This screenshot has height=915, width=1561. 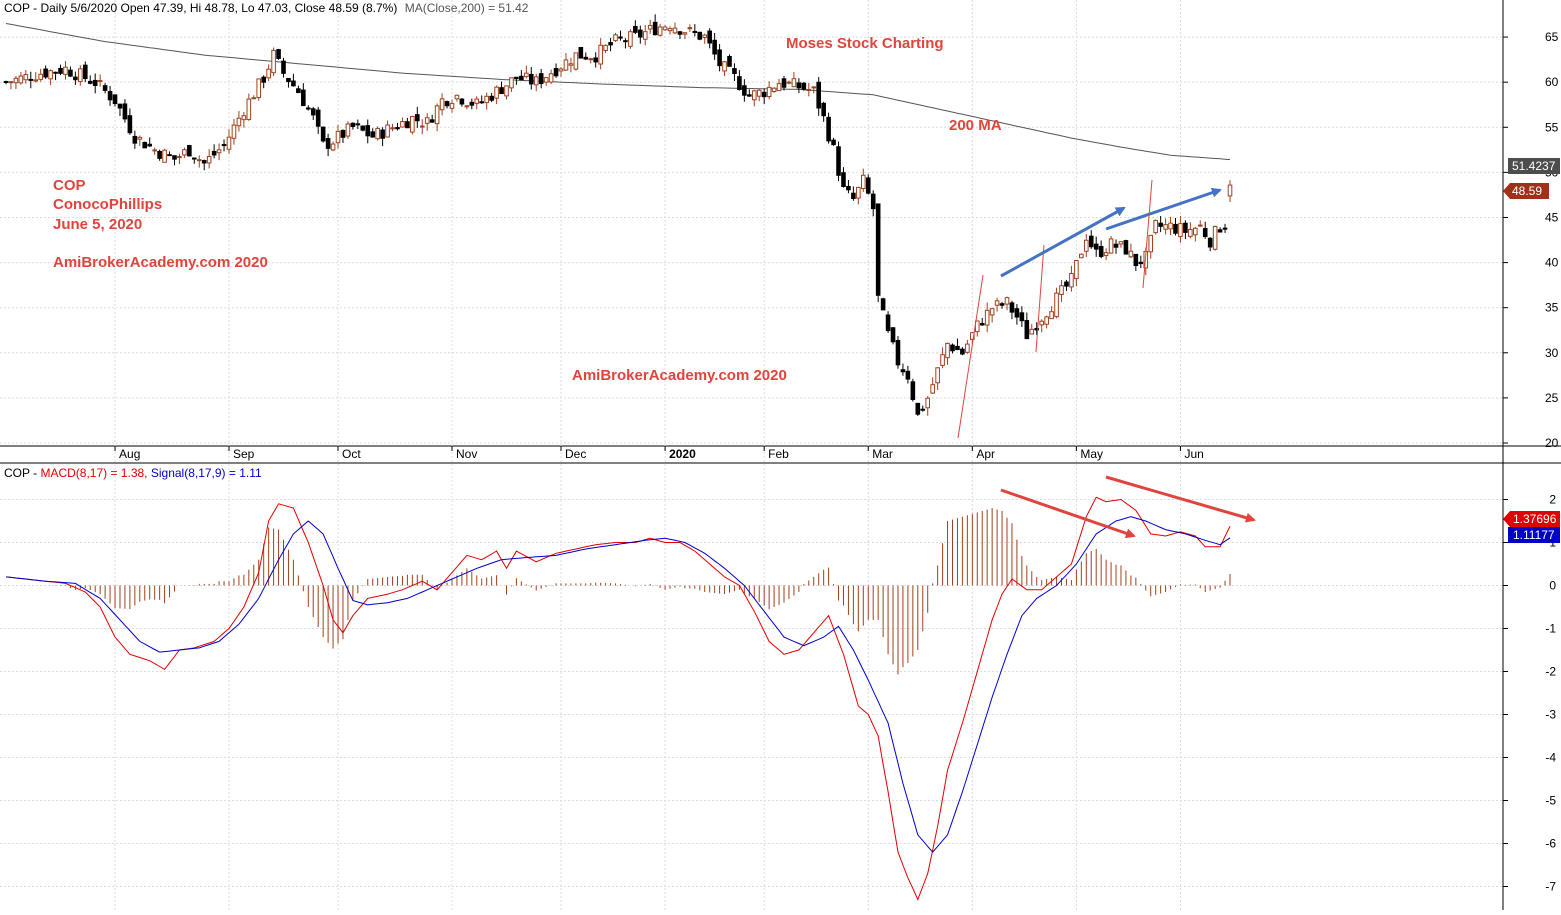 I want to click on macd-header-prefix: COP -, so click(x=22, y=473).